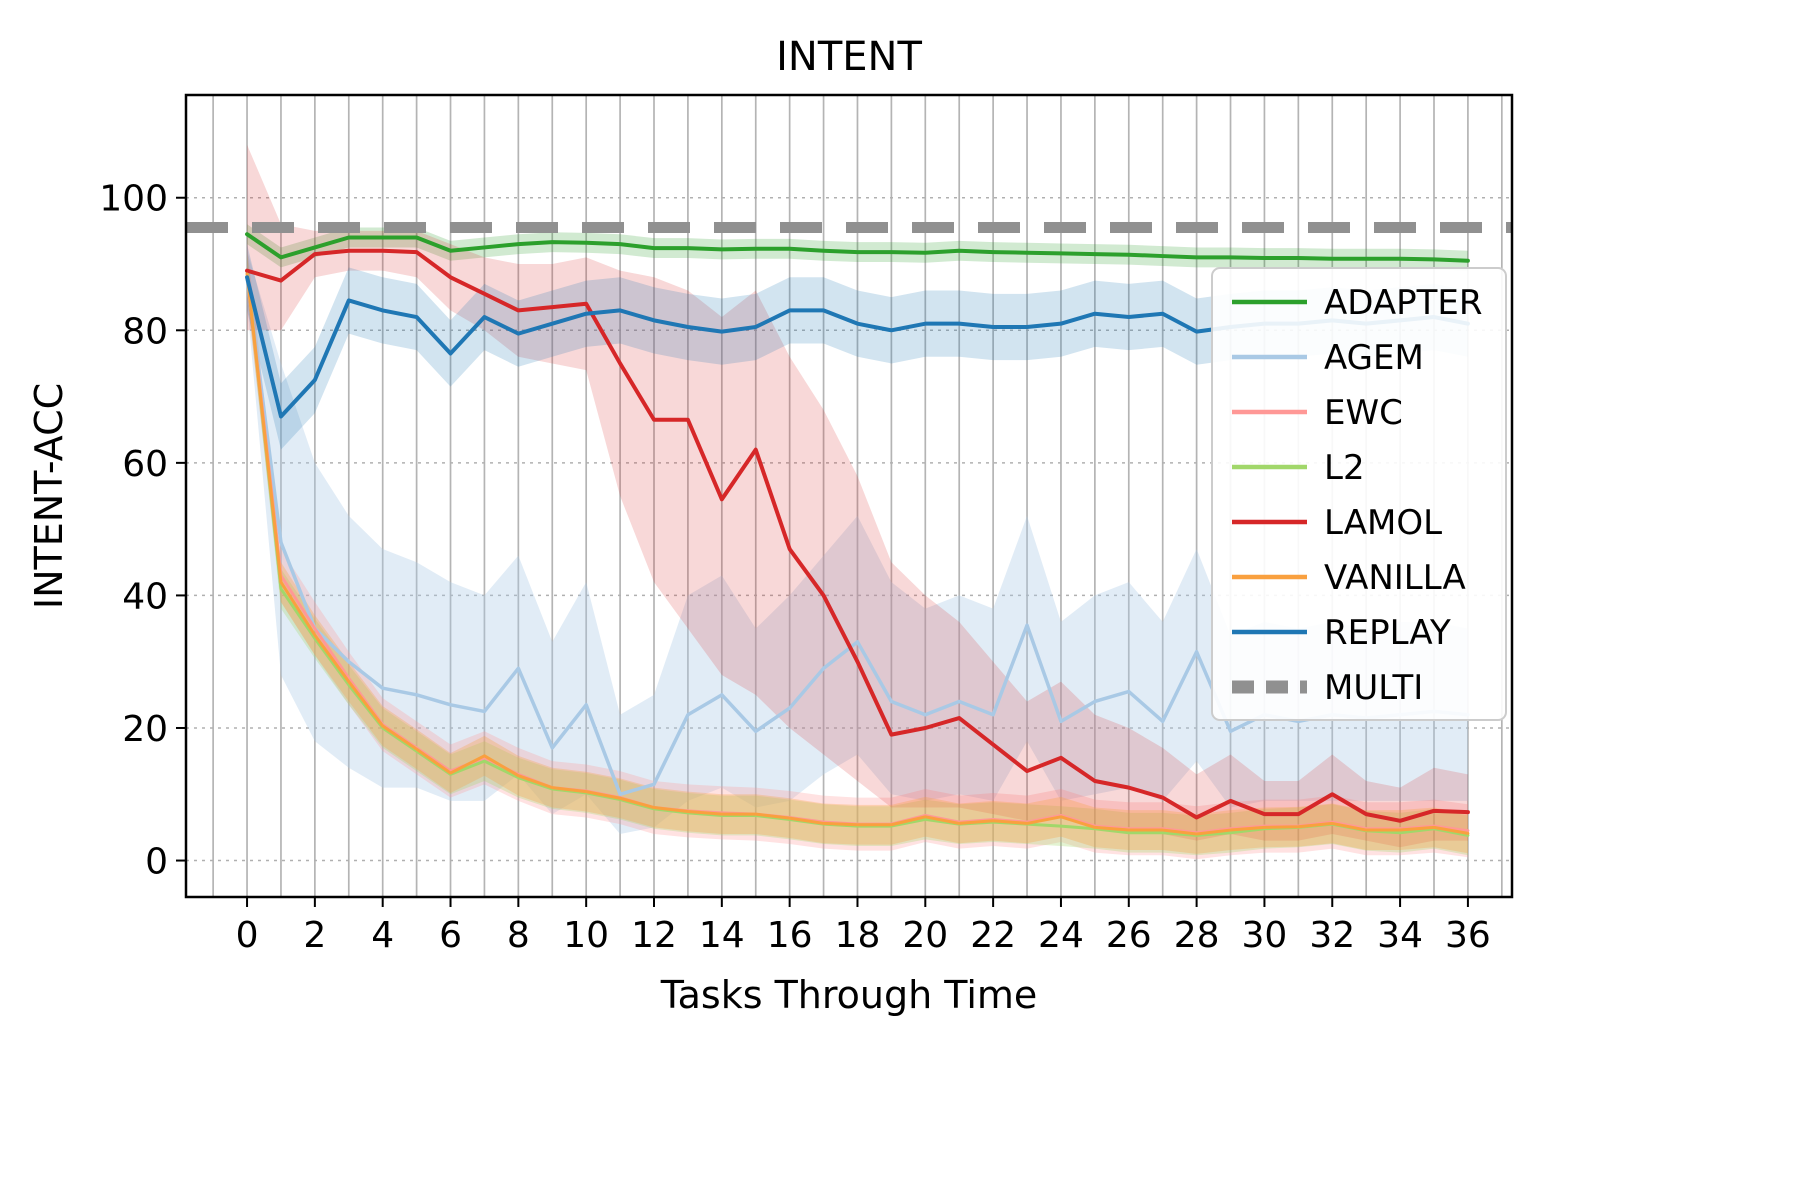  I want to click on legend-item-vanilla: VANILLA, so click(1349, 578).